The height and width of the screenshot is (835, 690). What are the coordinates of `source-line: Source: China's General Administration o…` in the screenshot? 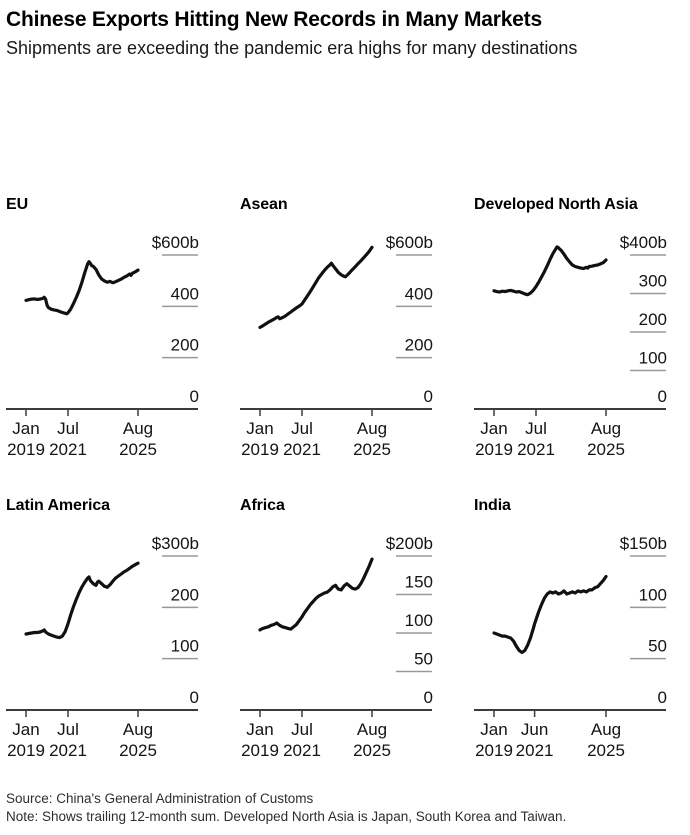 It's located at (160, 798).